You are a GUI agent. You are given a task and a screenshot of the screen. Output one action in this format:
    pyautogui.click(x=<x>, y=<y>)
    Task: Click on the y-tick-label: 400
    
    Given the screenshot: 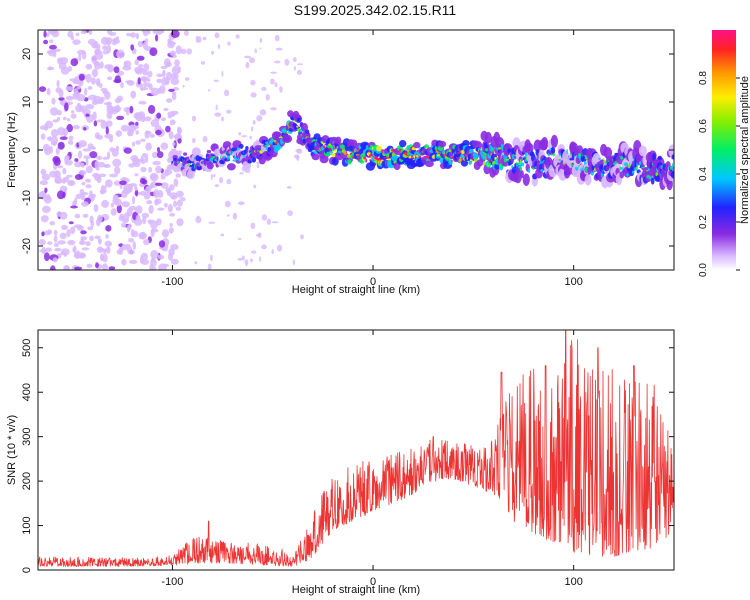 What is the action you would take?
    pyautogui.click(x=27, y=392)
    